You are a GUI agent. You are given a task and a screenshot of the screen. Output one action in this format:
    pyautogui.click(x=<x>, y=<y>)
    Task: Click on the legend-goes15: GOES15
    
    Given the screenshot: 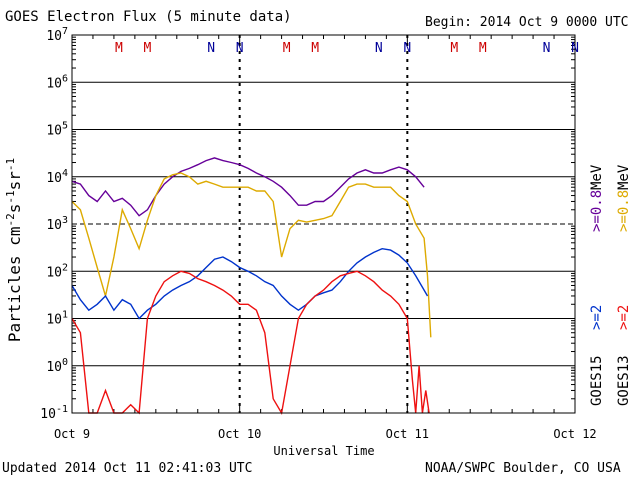 What is the action you would take?
    pyautogui.click(x=597, y=380)
    